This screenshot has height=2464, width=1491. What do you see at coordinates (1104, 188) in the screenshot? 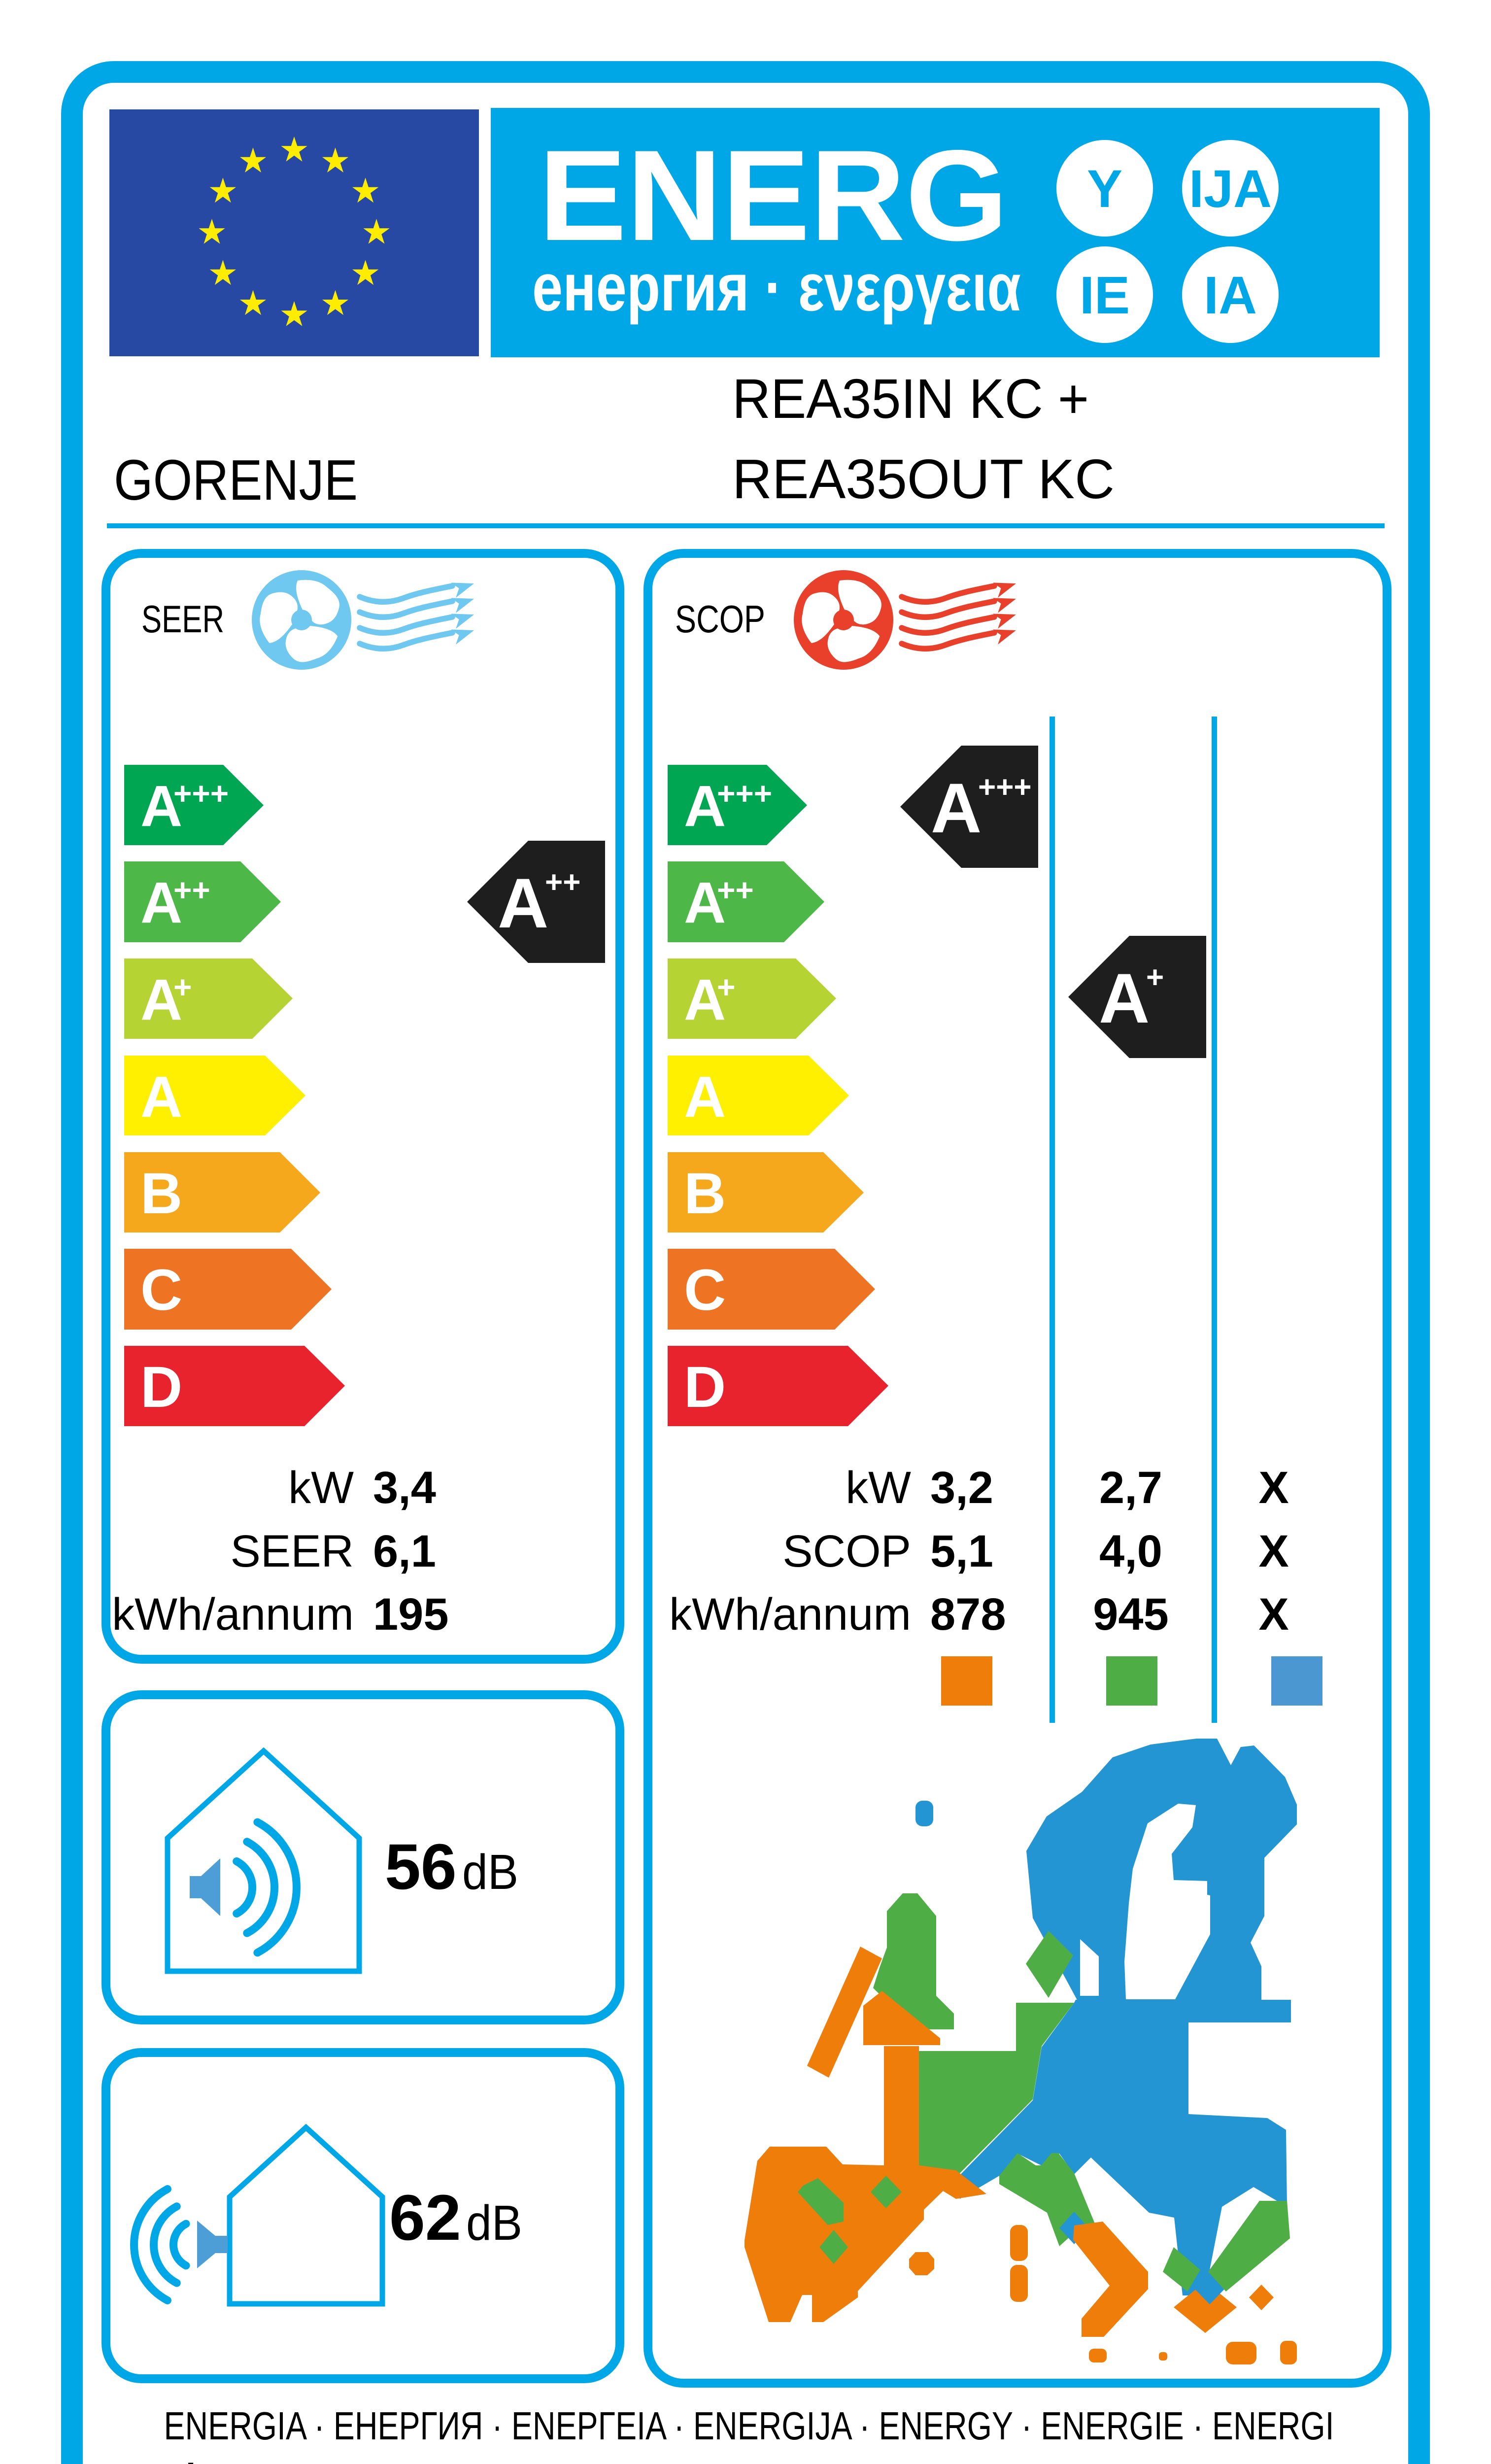
I see `svg-text: Y` at bounding box center [1104, 188].